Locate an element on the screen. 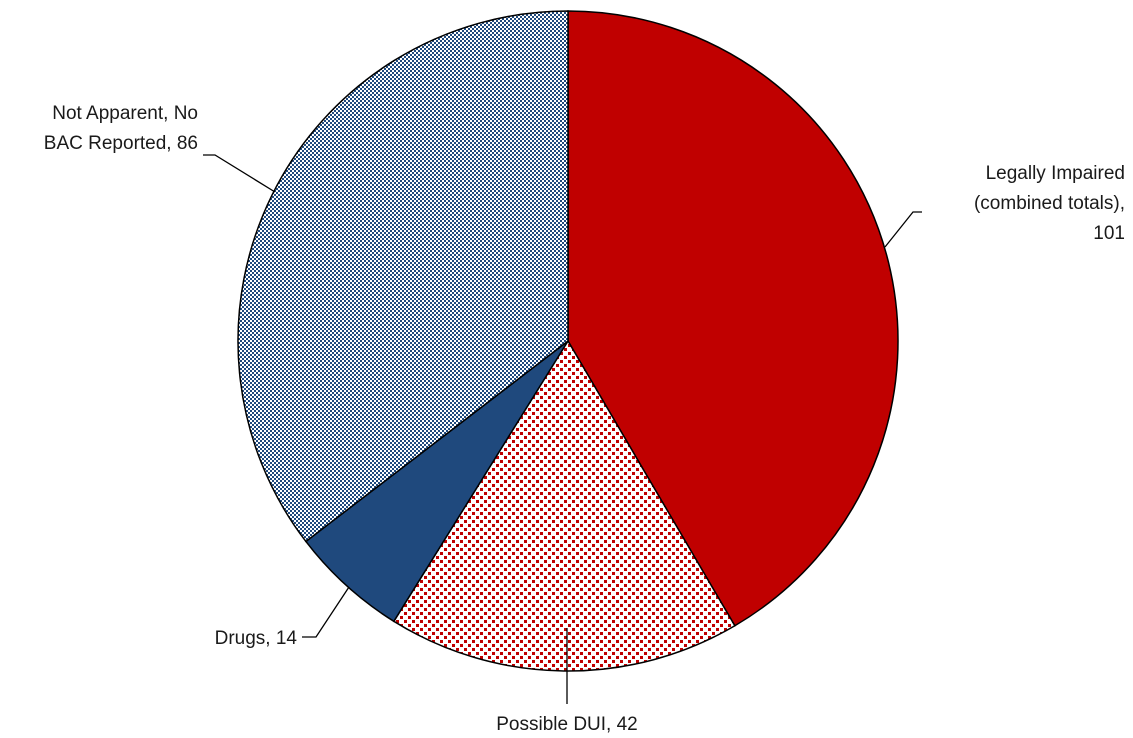 The image size is (1133, 738). data-label-line: (combined totals), is located at coordinates (1049, 203).